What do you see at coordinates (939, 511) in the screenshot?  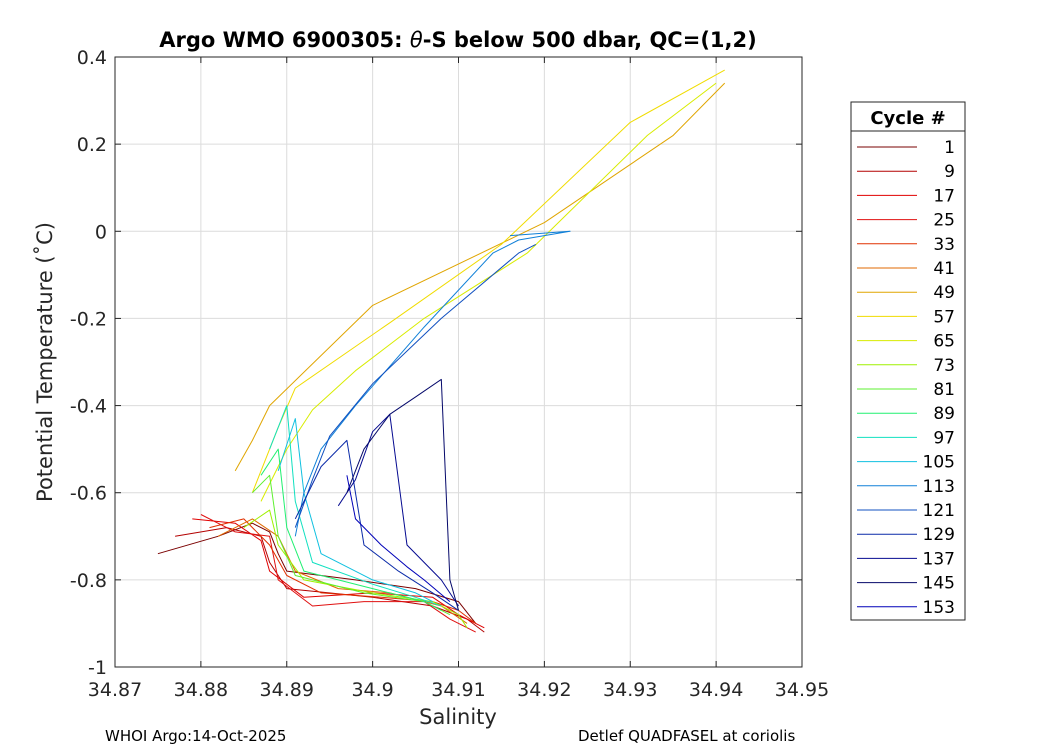 I see `legend-label: 121` at bounding box center [939, 511].